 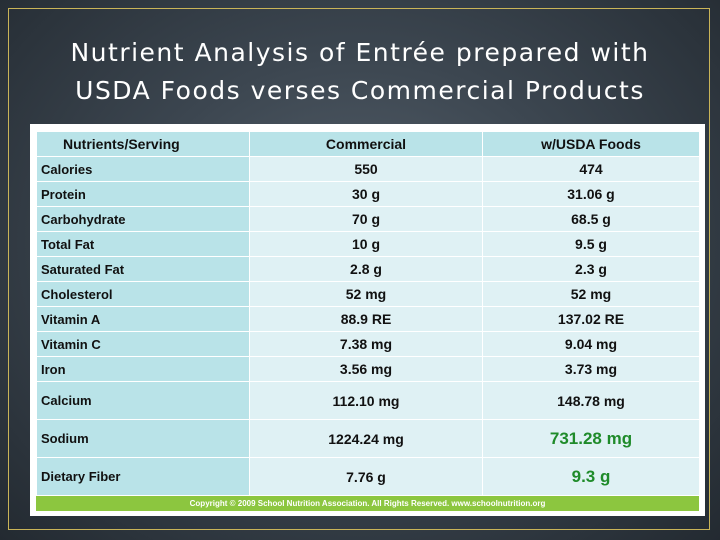 I want to click on usda-value: 31.06 g, so click(x=591, y=194).